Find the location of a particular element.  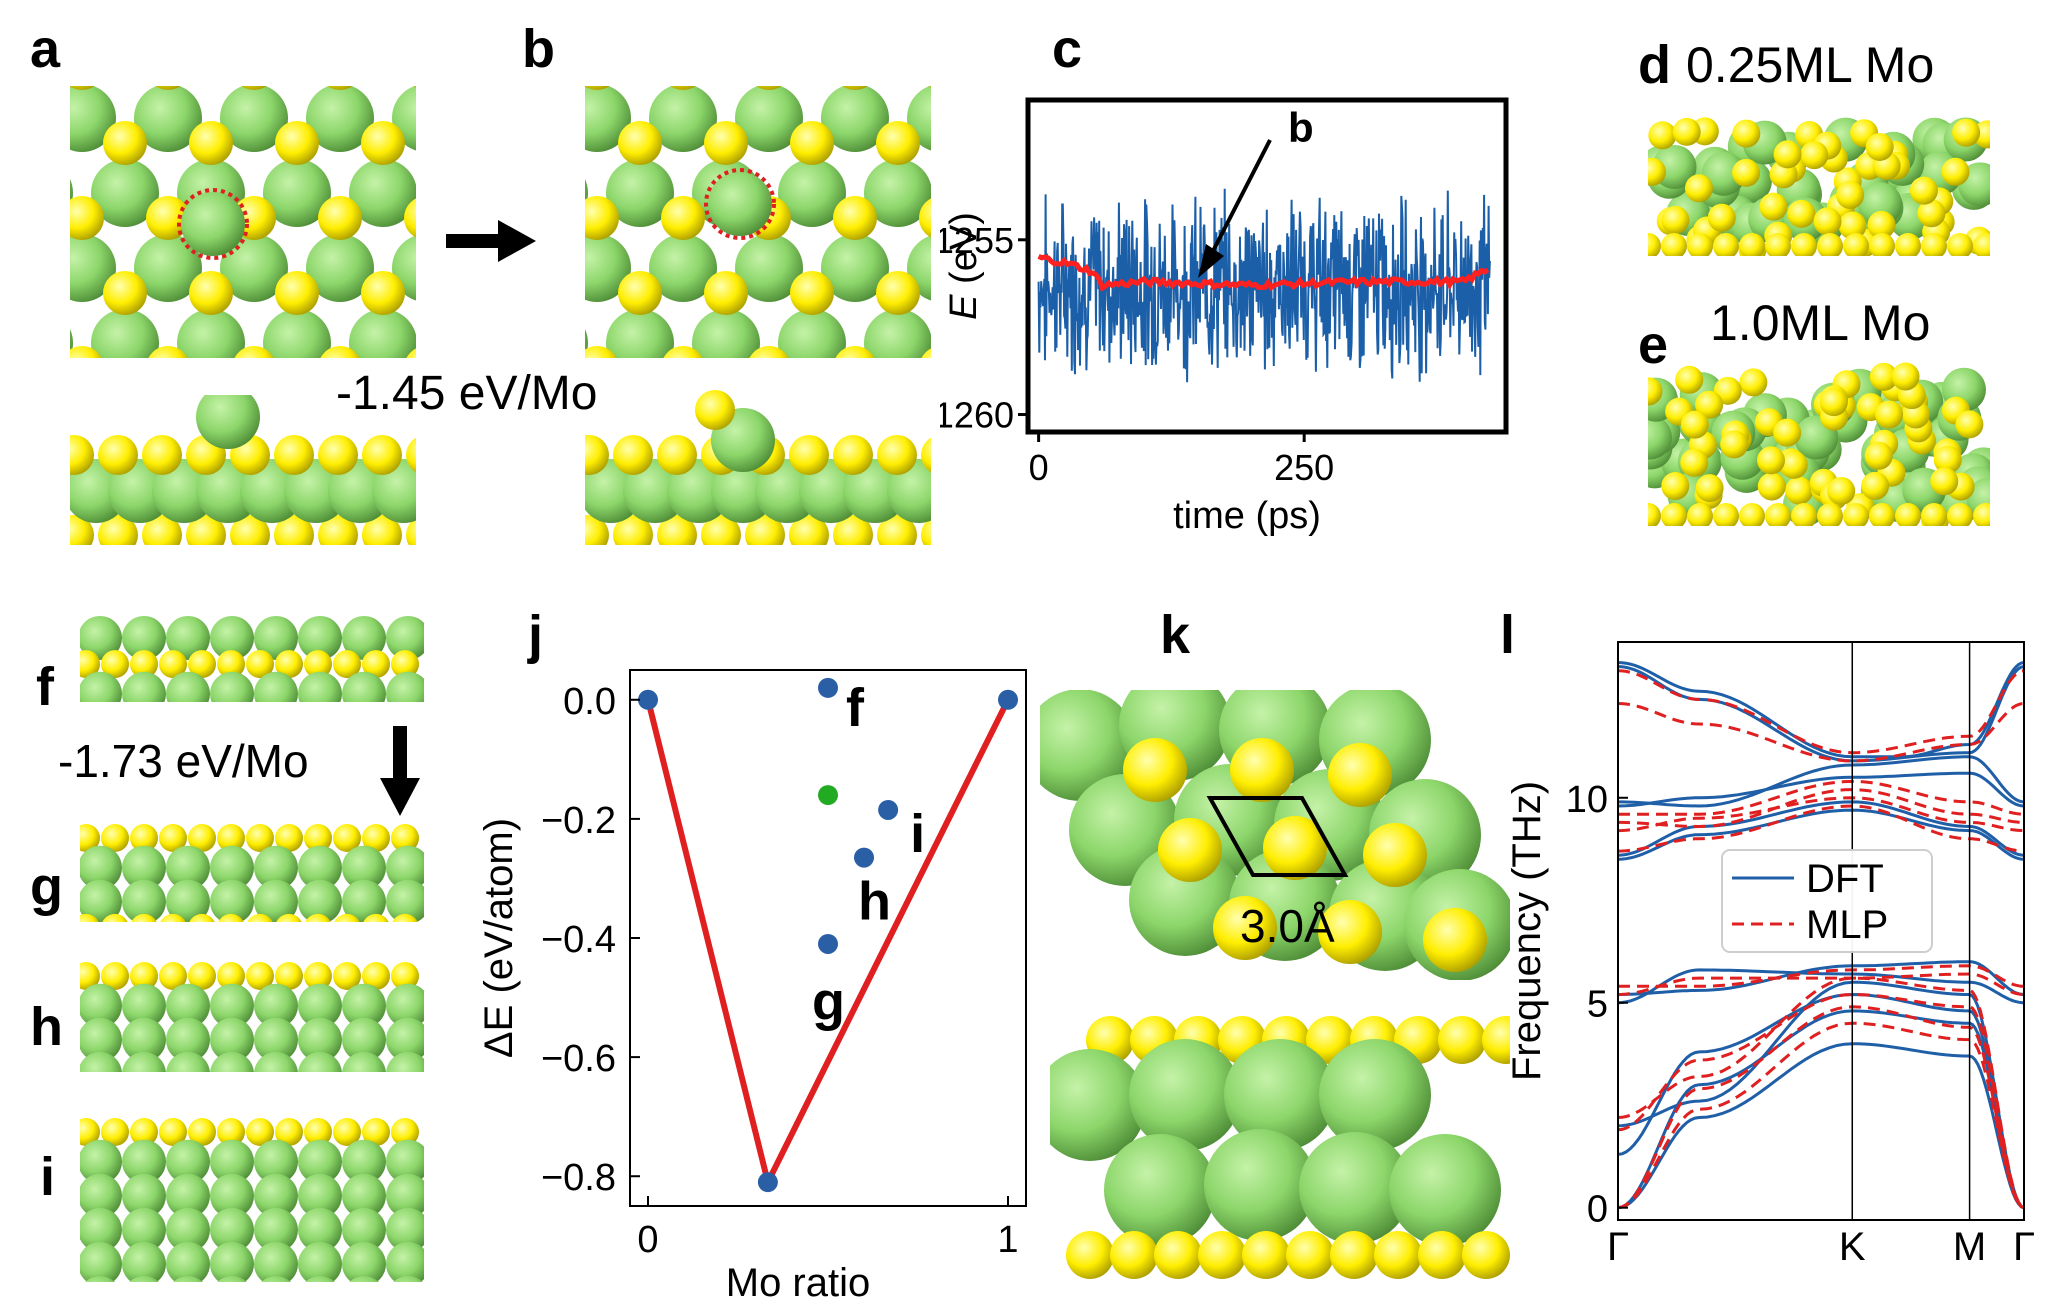

point-label-i: i is located at coordinates (917, 834).